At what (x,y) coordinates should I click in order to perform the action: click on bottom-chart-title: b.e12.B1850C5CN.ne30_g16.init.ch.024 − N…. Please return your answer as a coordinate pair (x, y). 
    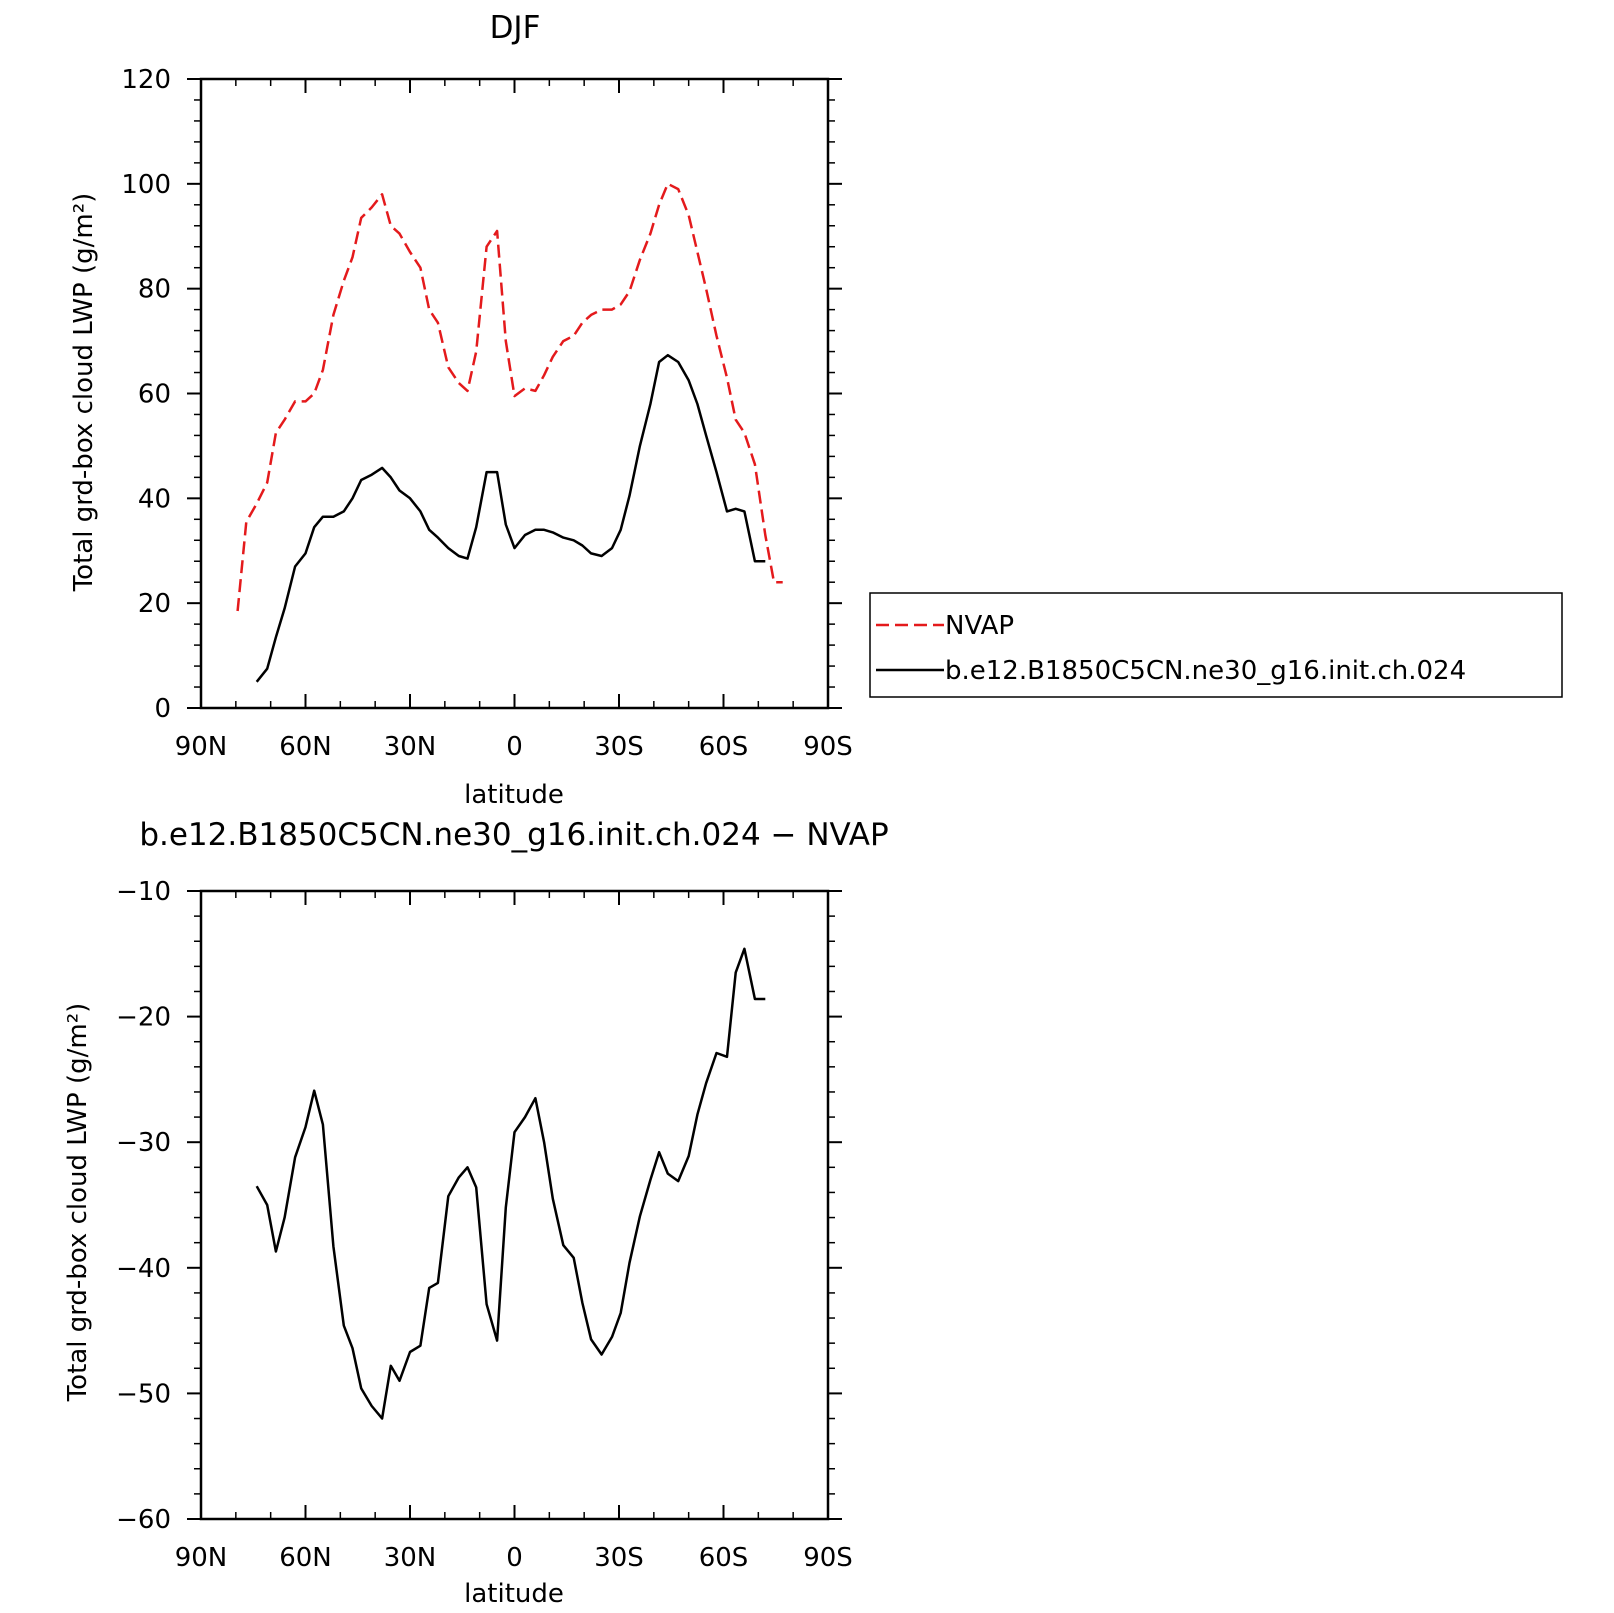
    Looking at the image, I should click on (513, 835).